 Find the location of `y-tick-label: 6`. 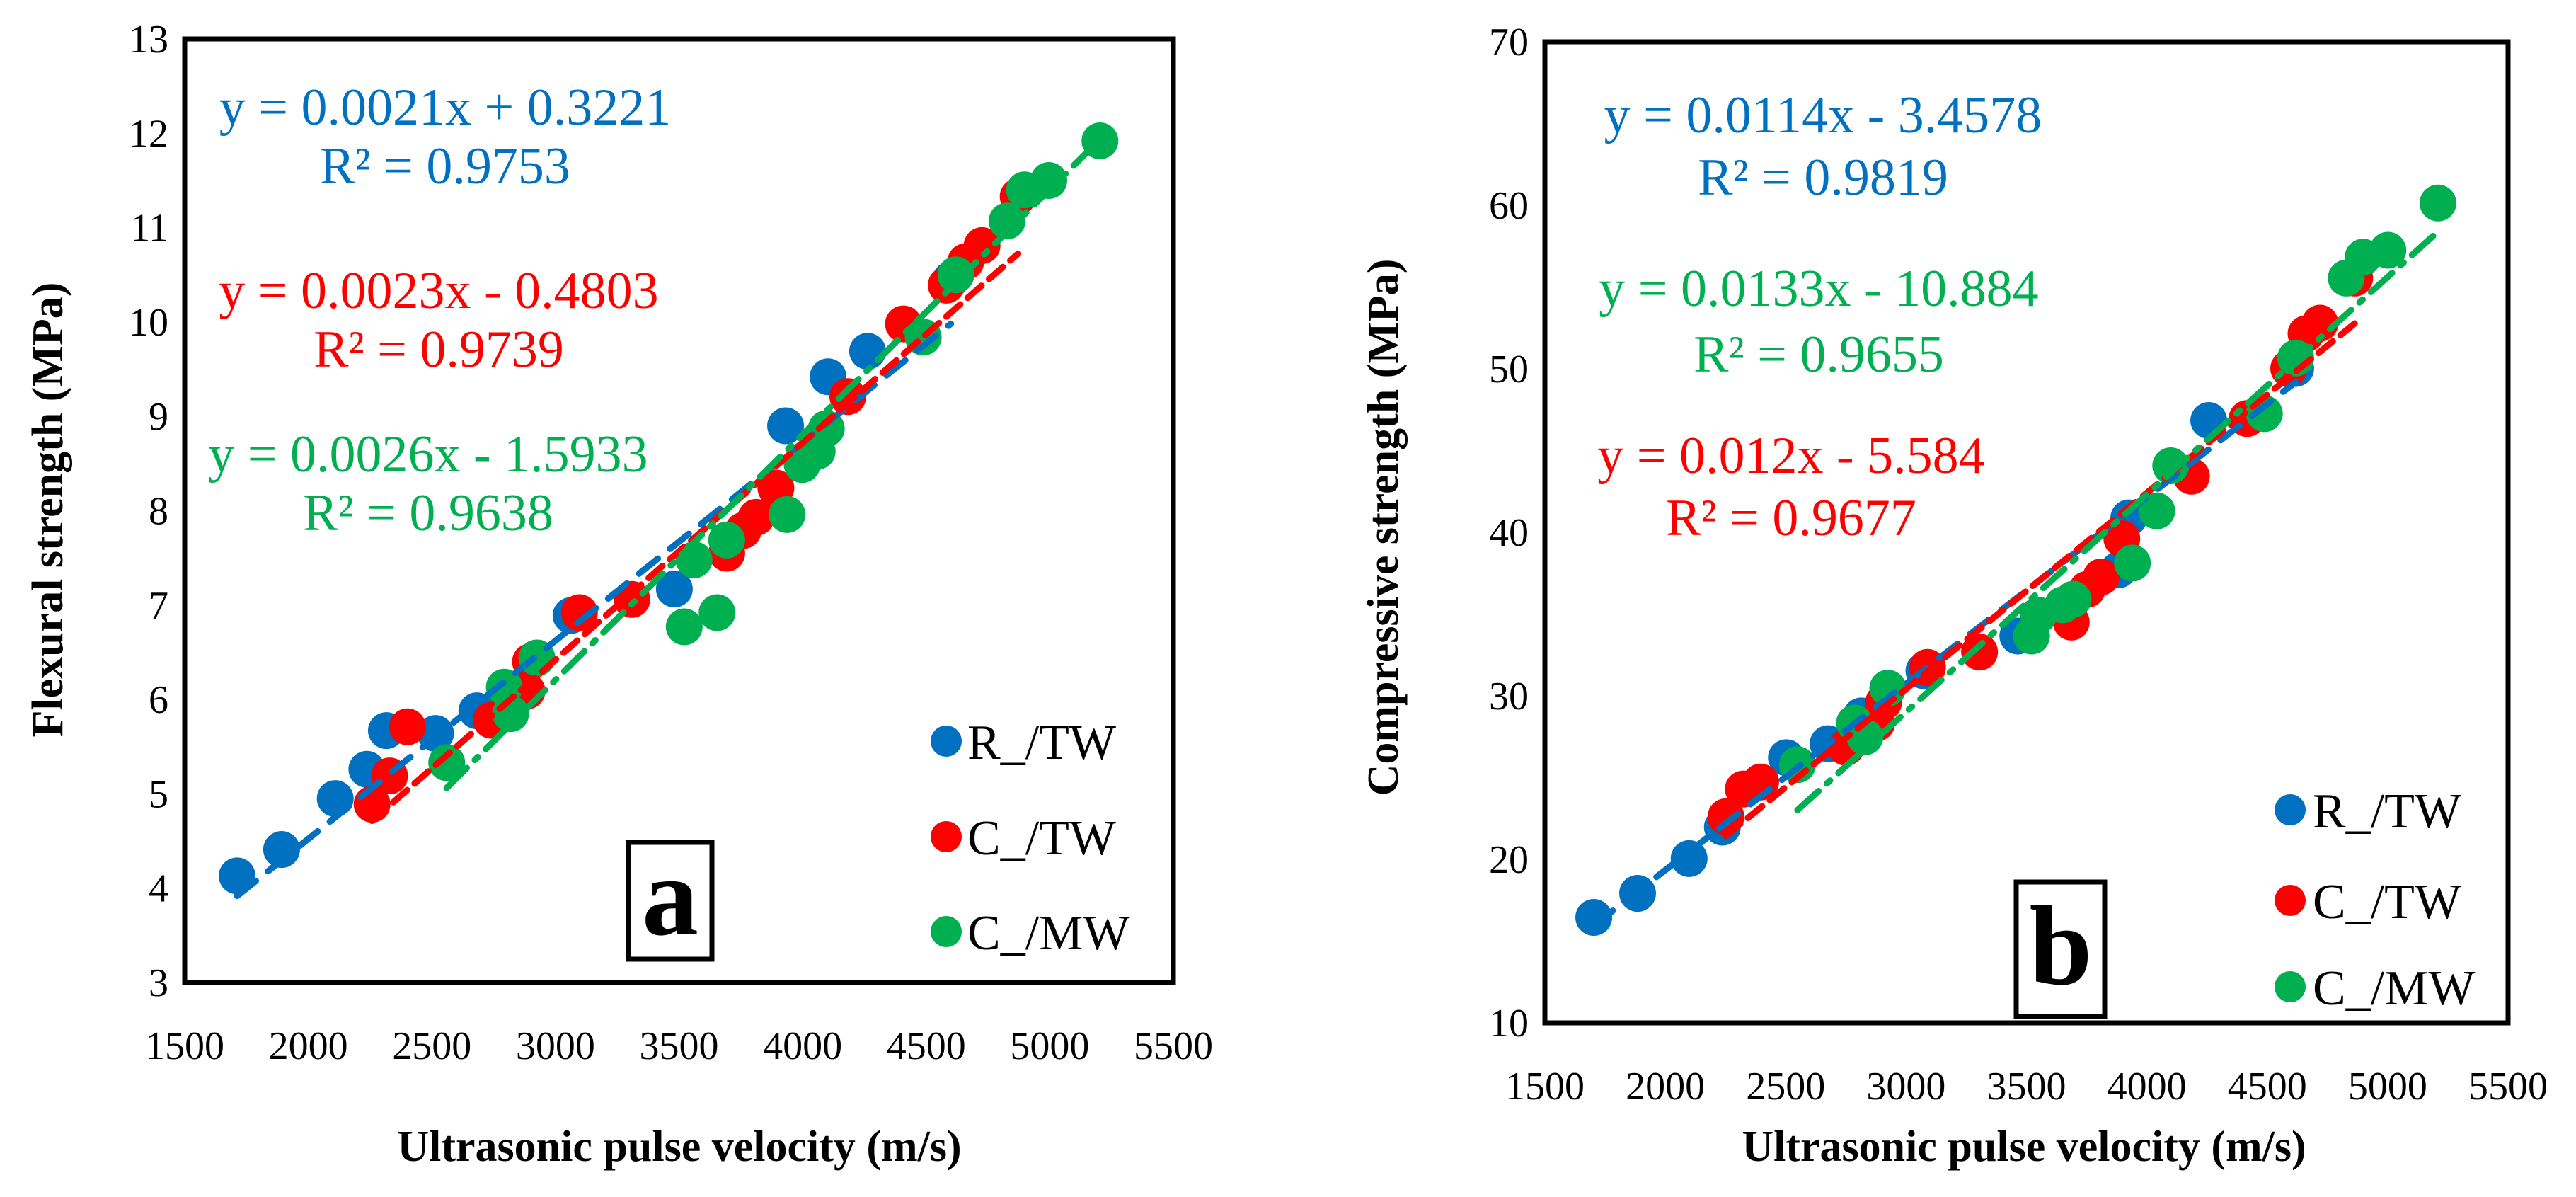

y-tick-label: 6 is located at coordinates (159, 700).